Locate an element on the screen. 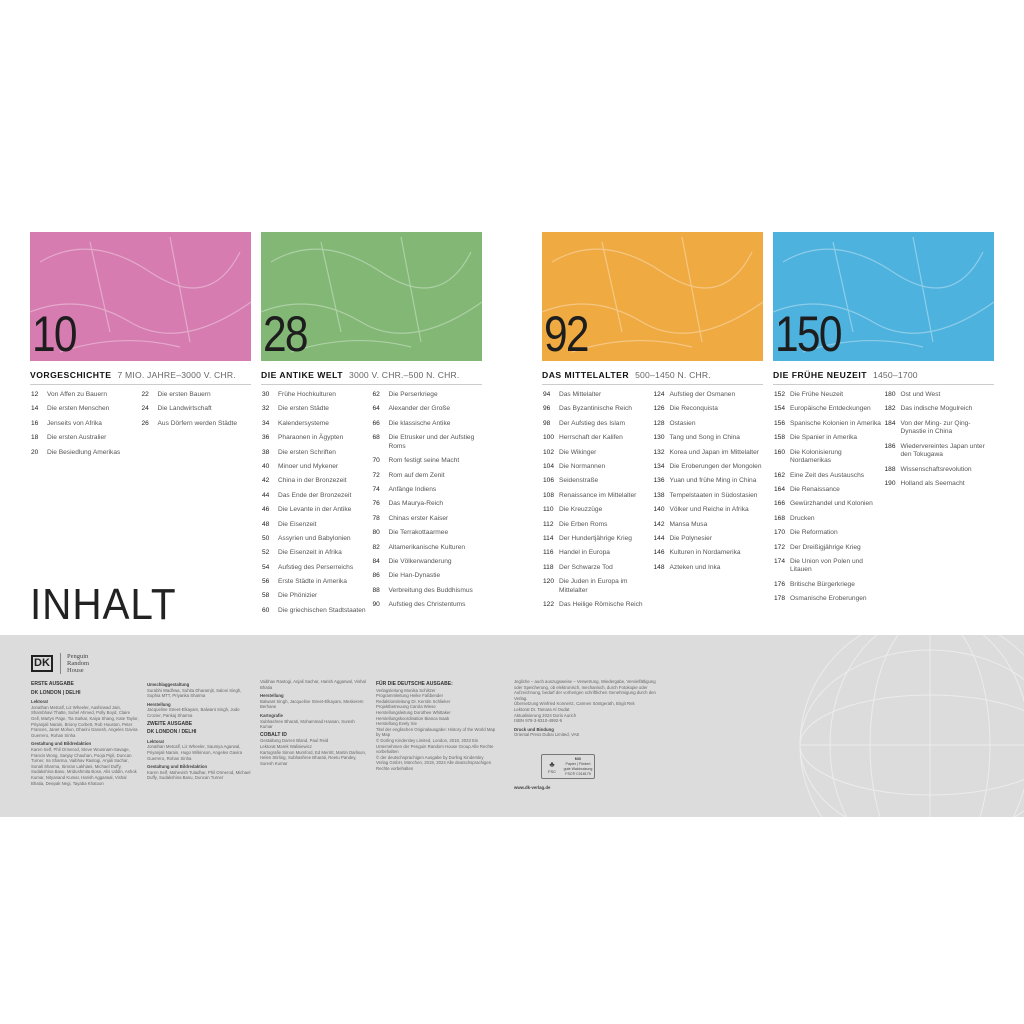  toc-page-number: 36 is located at coordinates (266, 438).